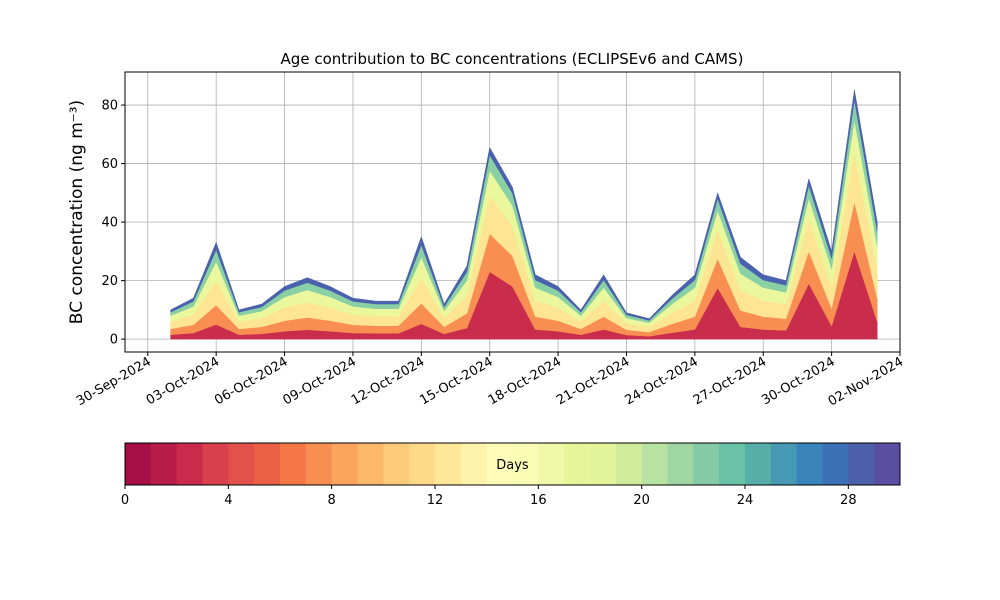  I want to click on x-tick-label: 30-Sep-2024, so click(114, 381).